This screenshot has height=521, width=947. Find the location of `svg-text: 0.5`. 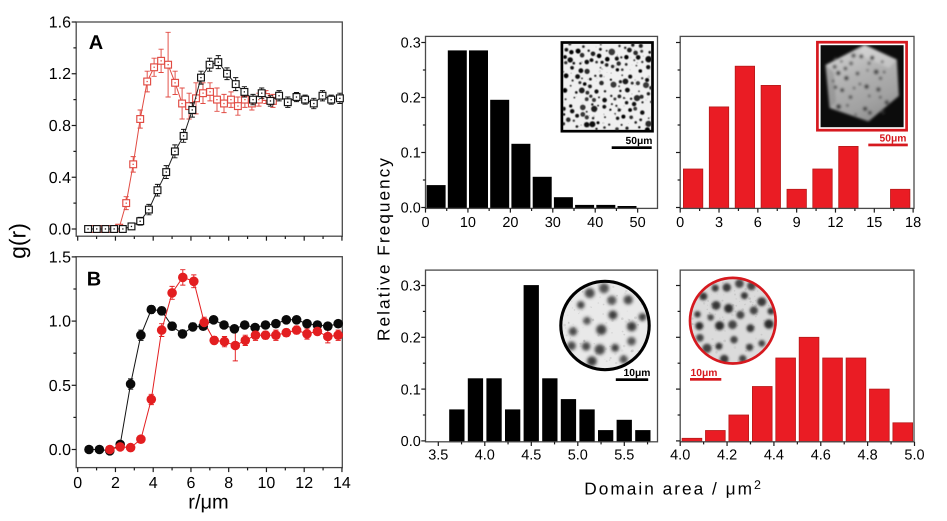

svg-text: 0.5 is located at coordinates (60, 386).